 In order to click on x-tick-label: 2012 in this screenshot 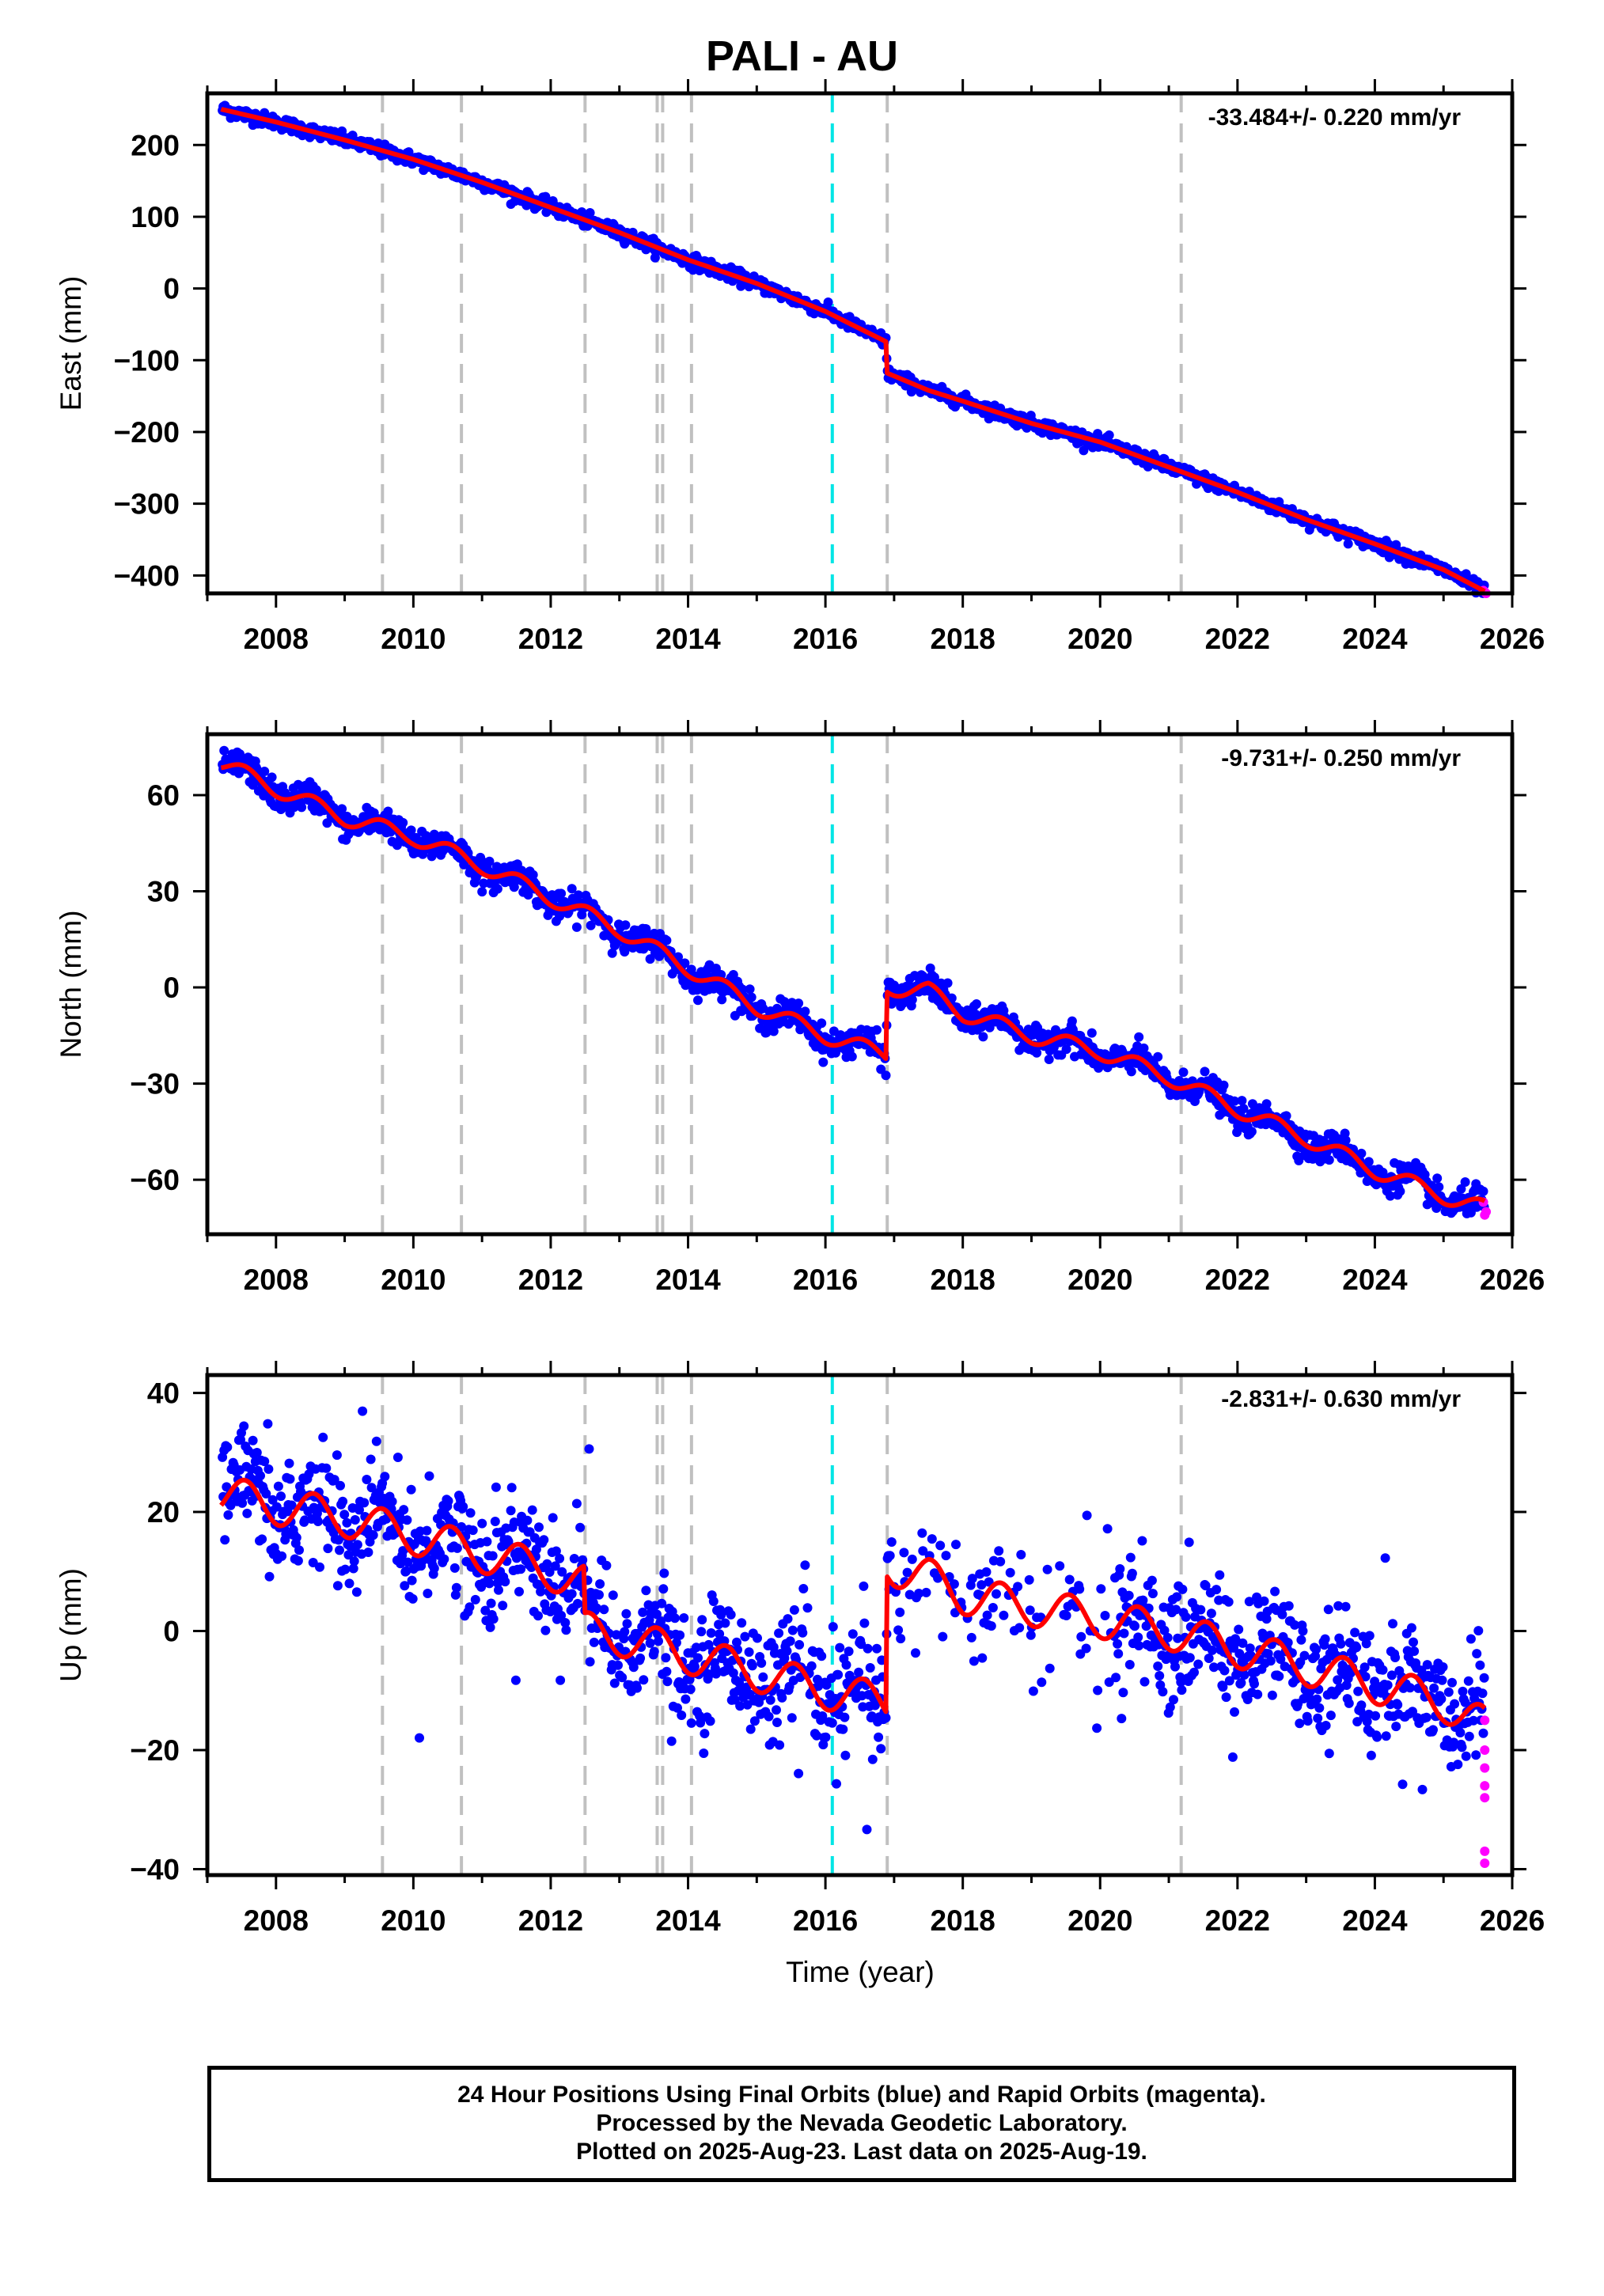, I will do `click(550, 1920)`.